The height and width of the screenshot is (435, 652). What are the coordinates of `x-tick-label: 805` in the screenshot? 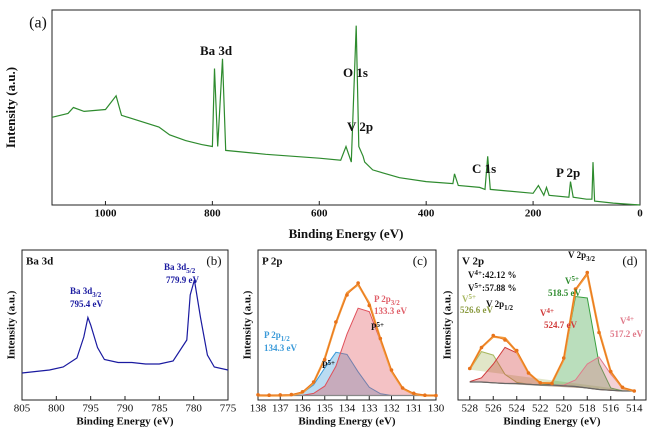 It's located at (22, 409).